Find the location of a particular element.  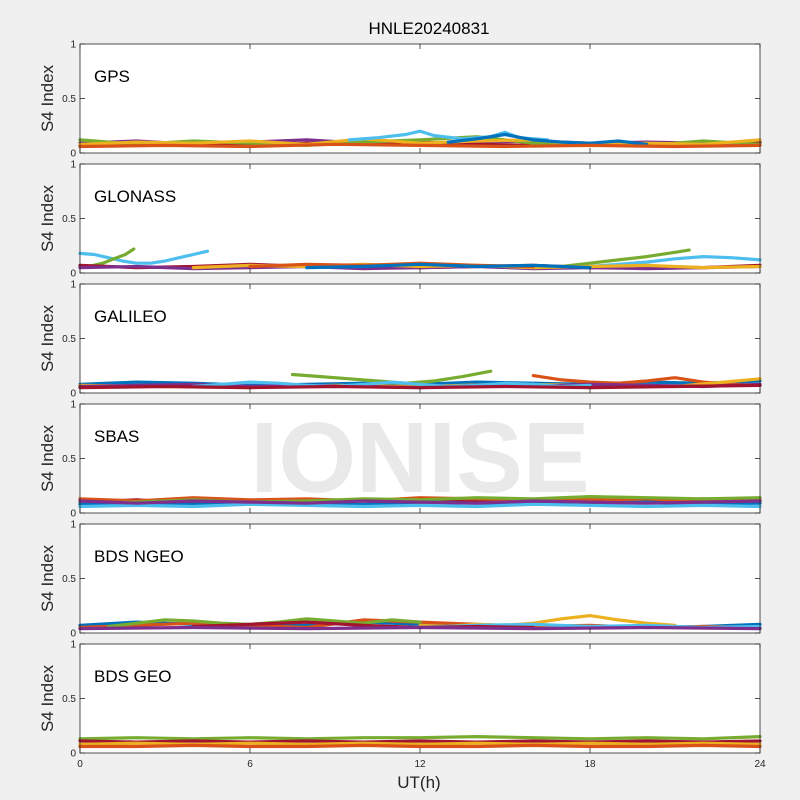

x-axis-ticks: 0 6 12 18 24 is located at coordinates (421, 764).